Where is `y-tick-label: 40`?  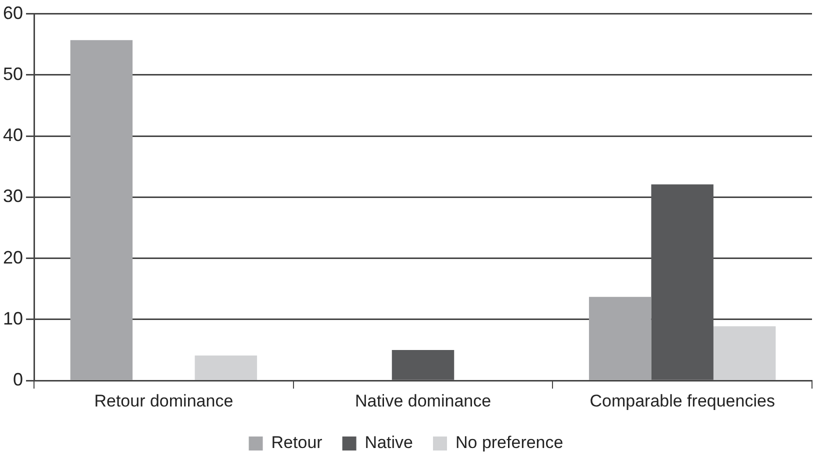 y-tick-label: 40 is located at coordinates (13, 135).